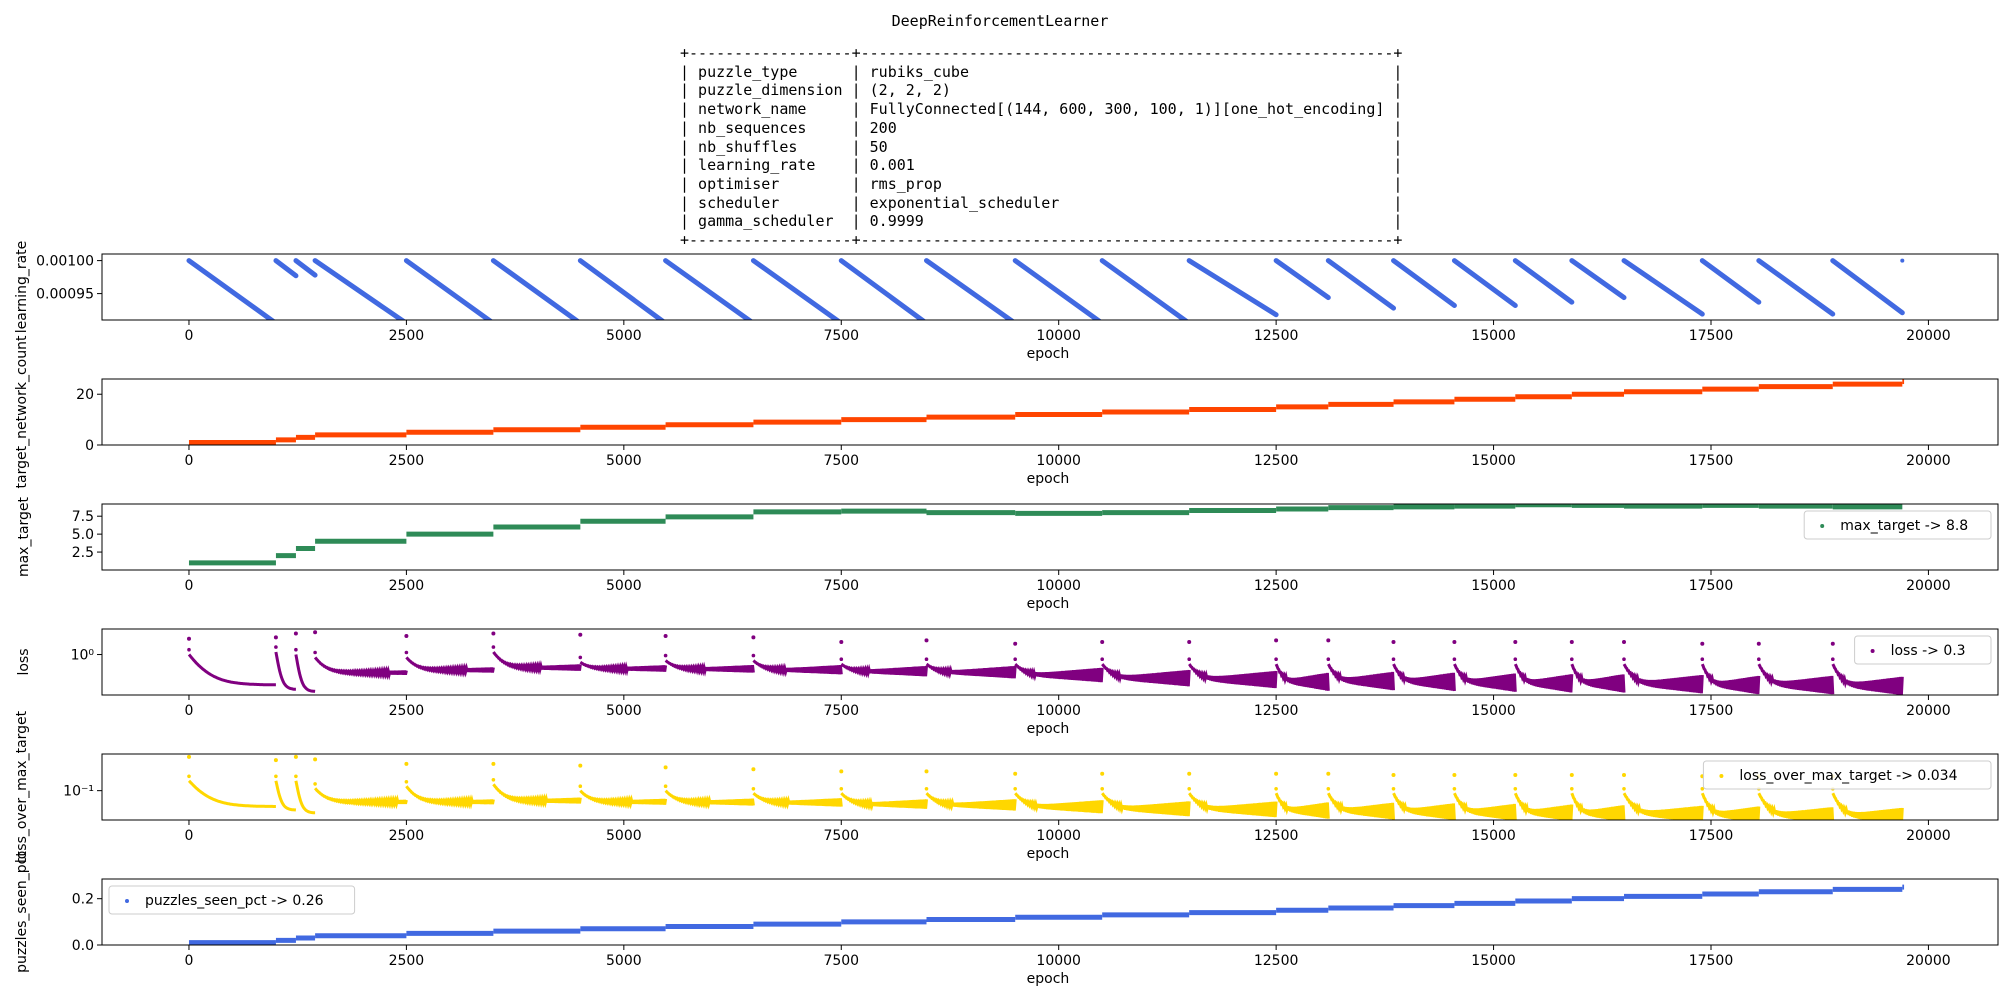 Image resolution: width=2000 pixels, height=1000 pixels. Describe the element at coordinates (189, 586) in the screenshot. I see `x-tick-label: 0` at that location.